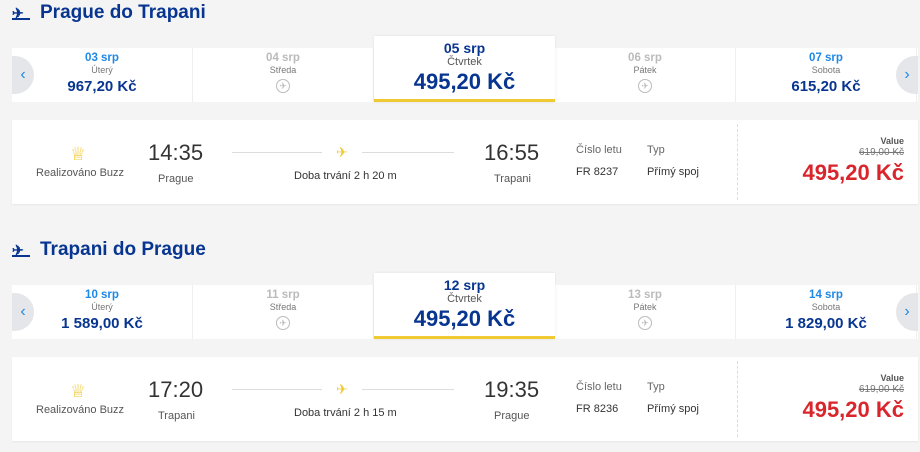  I want to click on route-title: Prague do Trapani, so click(123, 12).